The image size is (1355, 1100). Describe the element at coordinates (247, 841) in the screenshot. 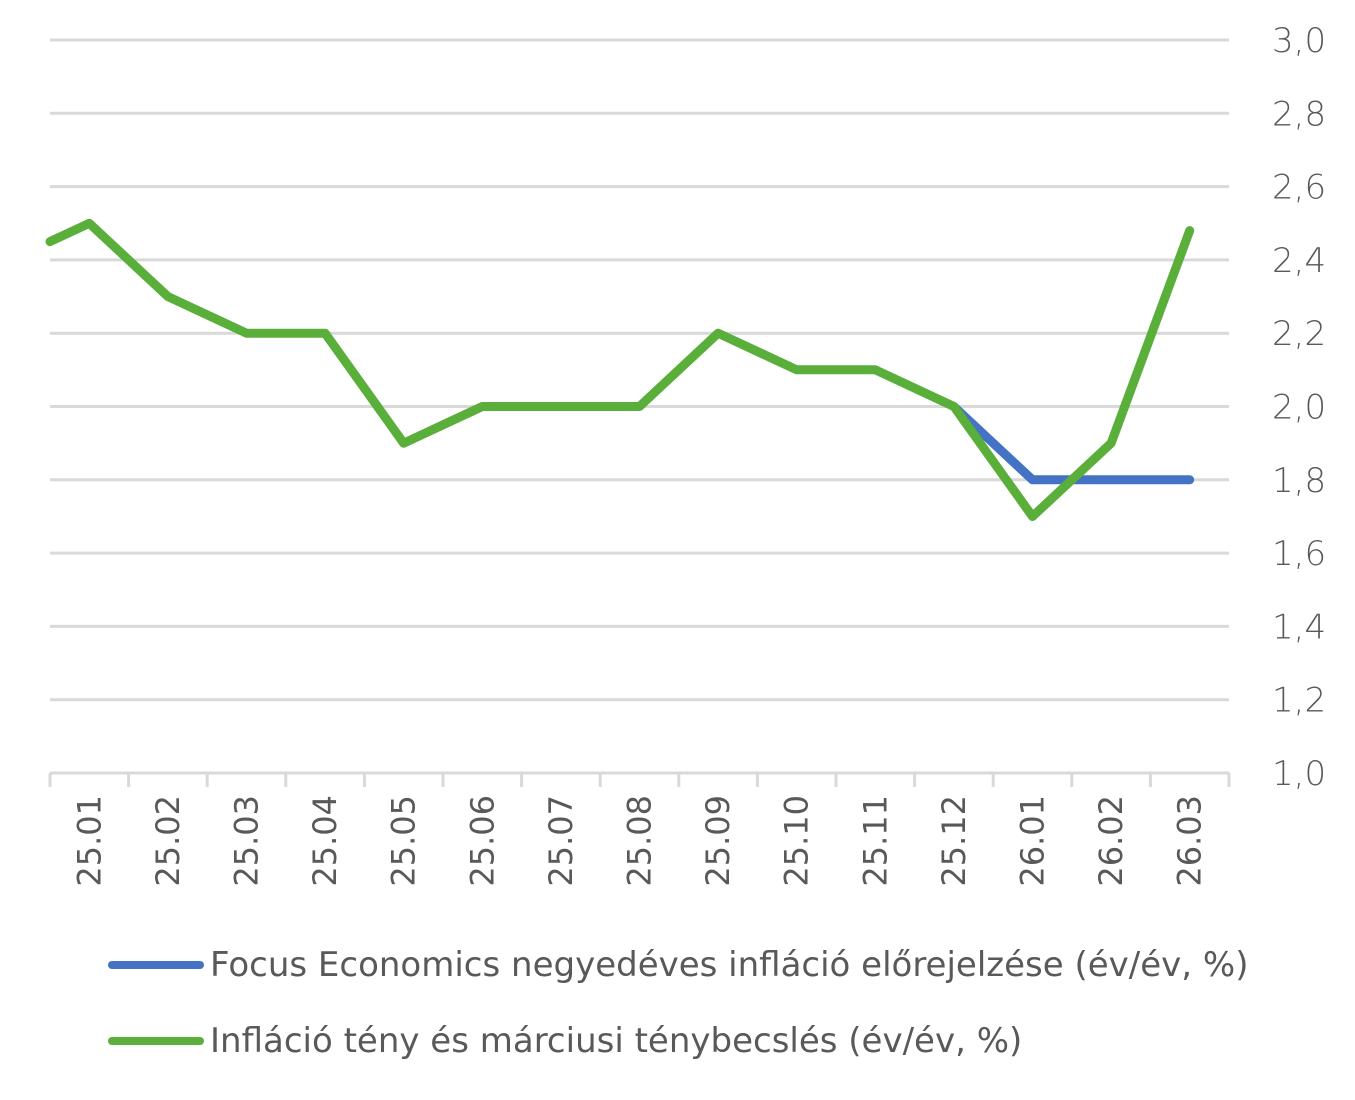

I see `x-tick-label: 25.03` at that location.